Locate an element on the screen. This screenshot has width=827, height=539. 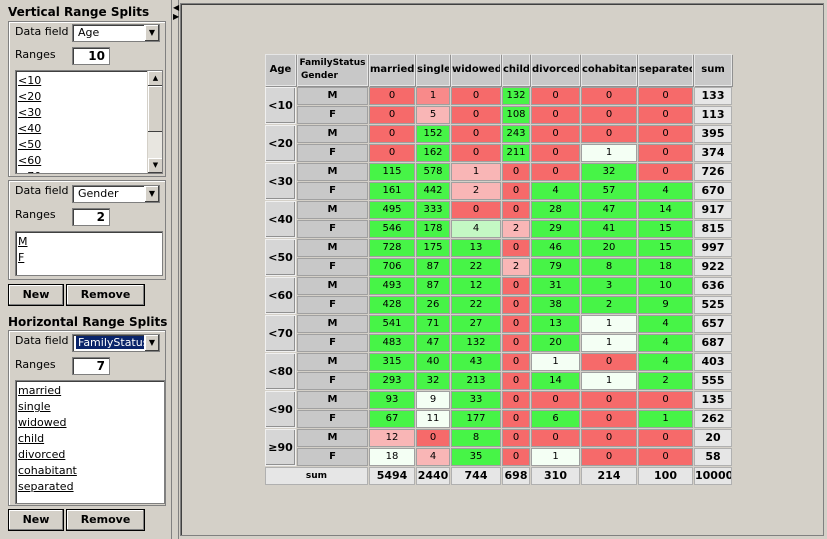
list-item: divorced is located at coordinates (42, 454).